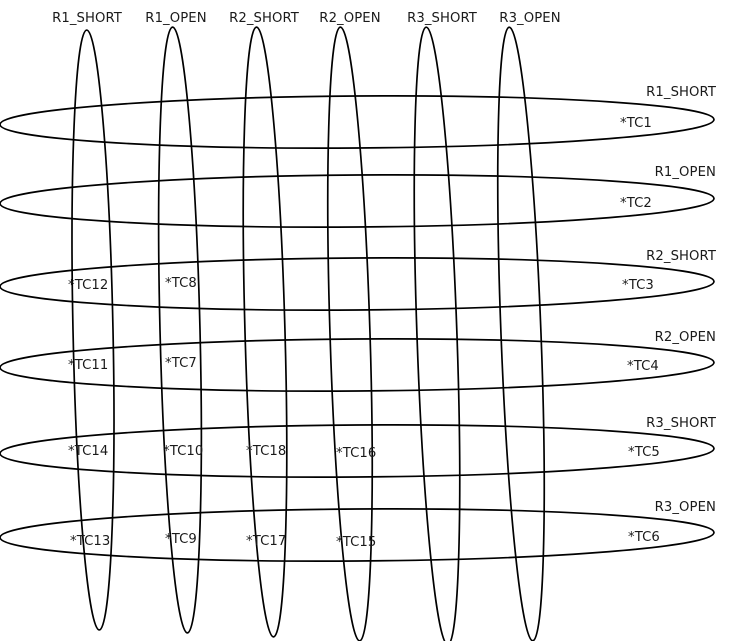 Image resolution: width=730 pixels, height=641 pixels. I want to click on test-case-label-tc12: *TC12, so click(88, 285).